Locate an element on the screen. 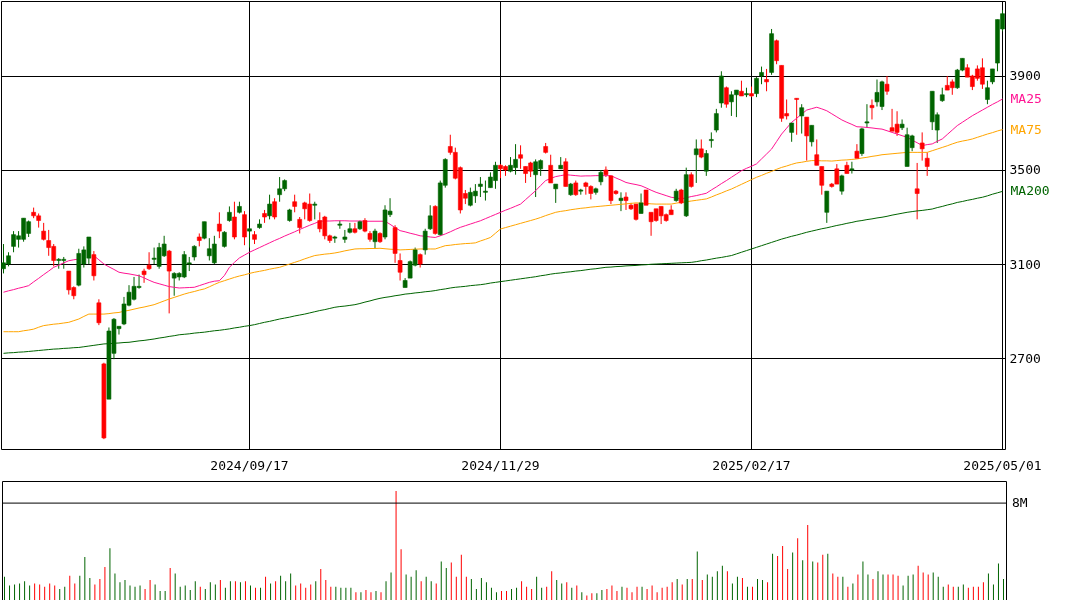 Image resolution: width=1065 pixels, height=600 pixels. y-tick-label: 3100 is located at coordinates (1025, 264).